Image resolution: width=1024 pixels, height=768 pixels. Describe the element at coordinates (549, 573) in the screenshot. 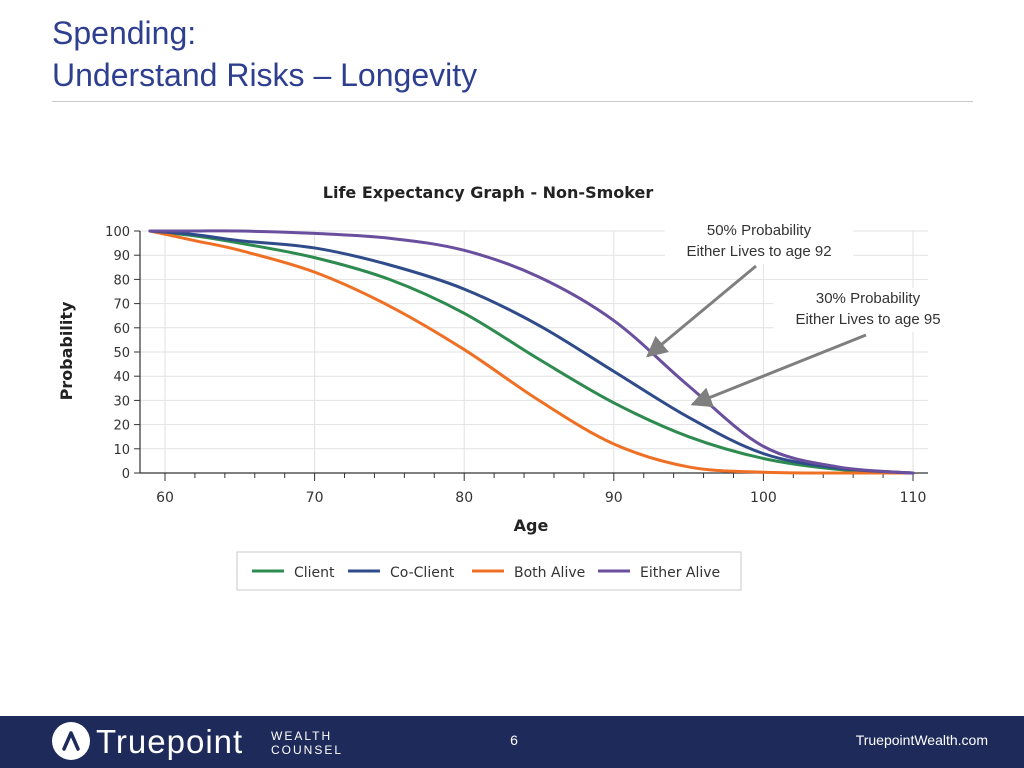

I see `legend-label: Both Alive` at that location.